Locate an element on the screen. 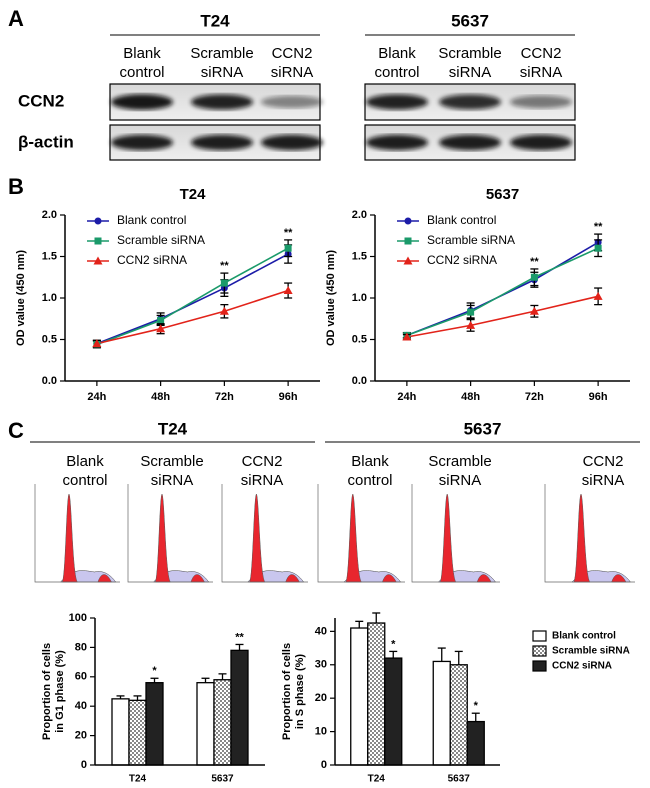 The height and width of the screenshot is (788, 650). x-tick-label: 96h is located at coordinates (288, 397).